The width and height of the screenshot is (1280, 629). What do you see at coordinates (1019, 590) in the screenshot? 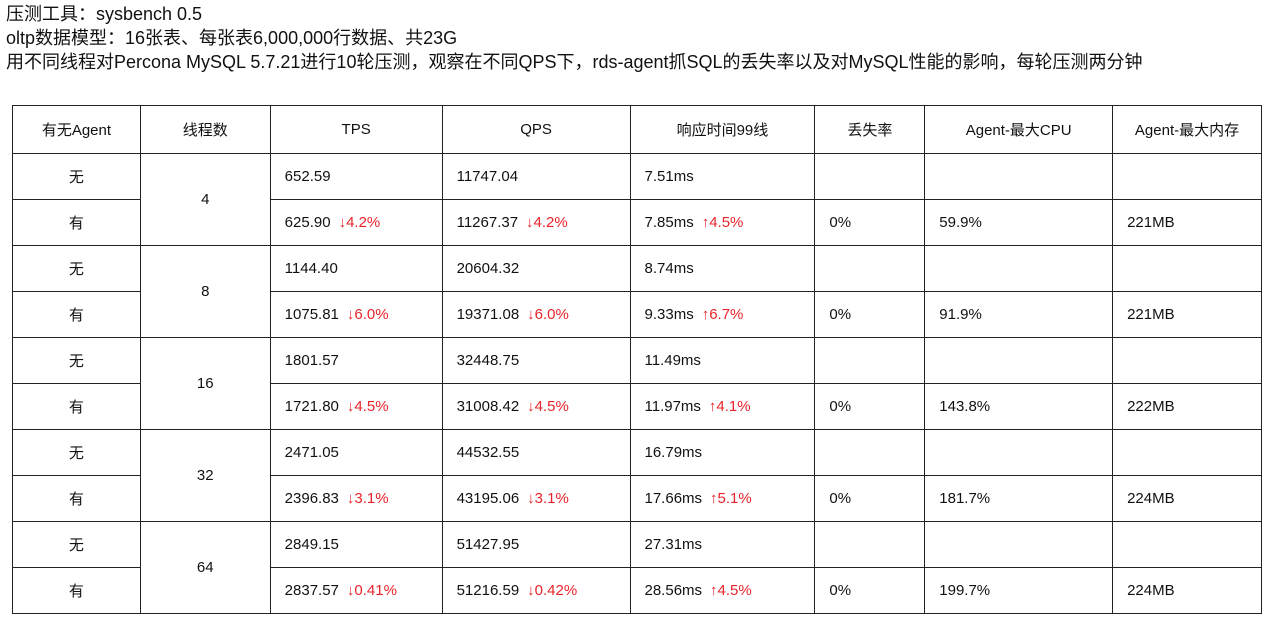
I see `agent-cpu-cell: 199.7%` at bounding box center [1019, 590].